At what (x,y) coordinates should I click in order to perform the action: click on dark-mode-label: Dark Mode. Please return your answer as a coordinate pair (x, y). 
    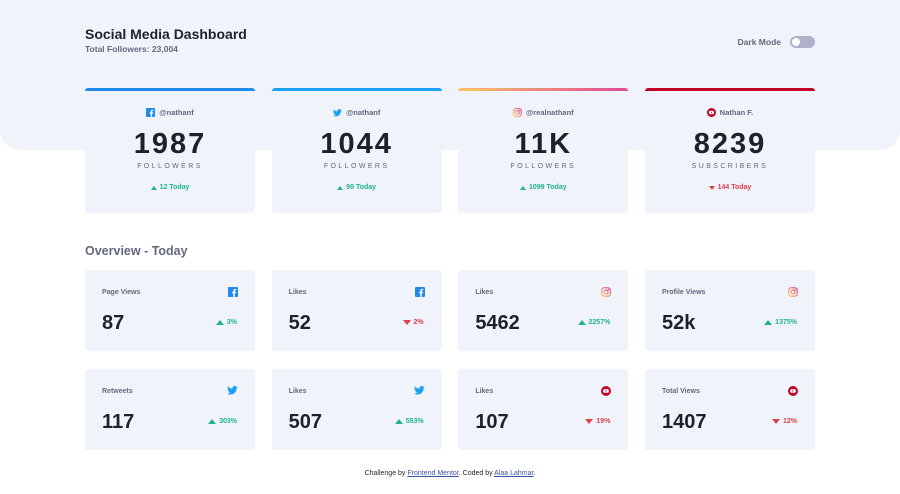
    Looking at the image, I should click on (759, 42).